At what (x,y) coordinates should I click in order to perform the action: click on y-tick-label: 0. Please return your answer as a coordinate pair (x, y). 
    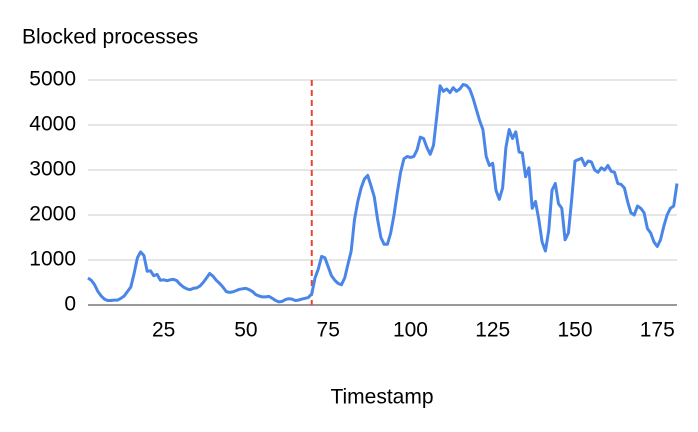
    Looking at the image, I should click on (70, 304).